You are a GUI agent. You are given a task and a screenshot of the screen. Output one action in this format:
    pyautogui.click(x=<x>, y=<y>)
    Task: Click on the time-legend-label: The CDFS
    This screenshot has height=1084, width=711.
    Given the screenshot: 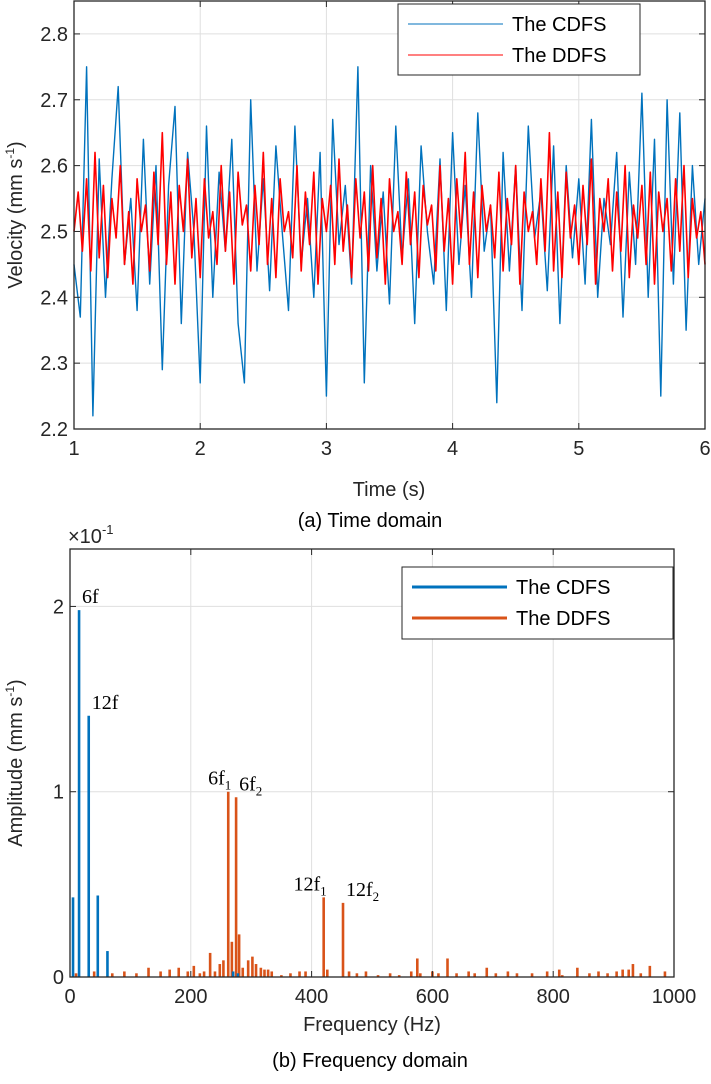 What is the action you would take?
    pyautogui.click(x=559, y=25)
    